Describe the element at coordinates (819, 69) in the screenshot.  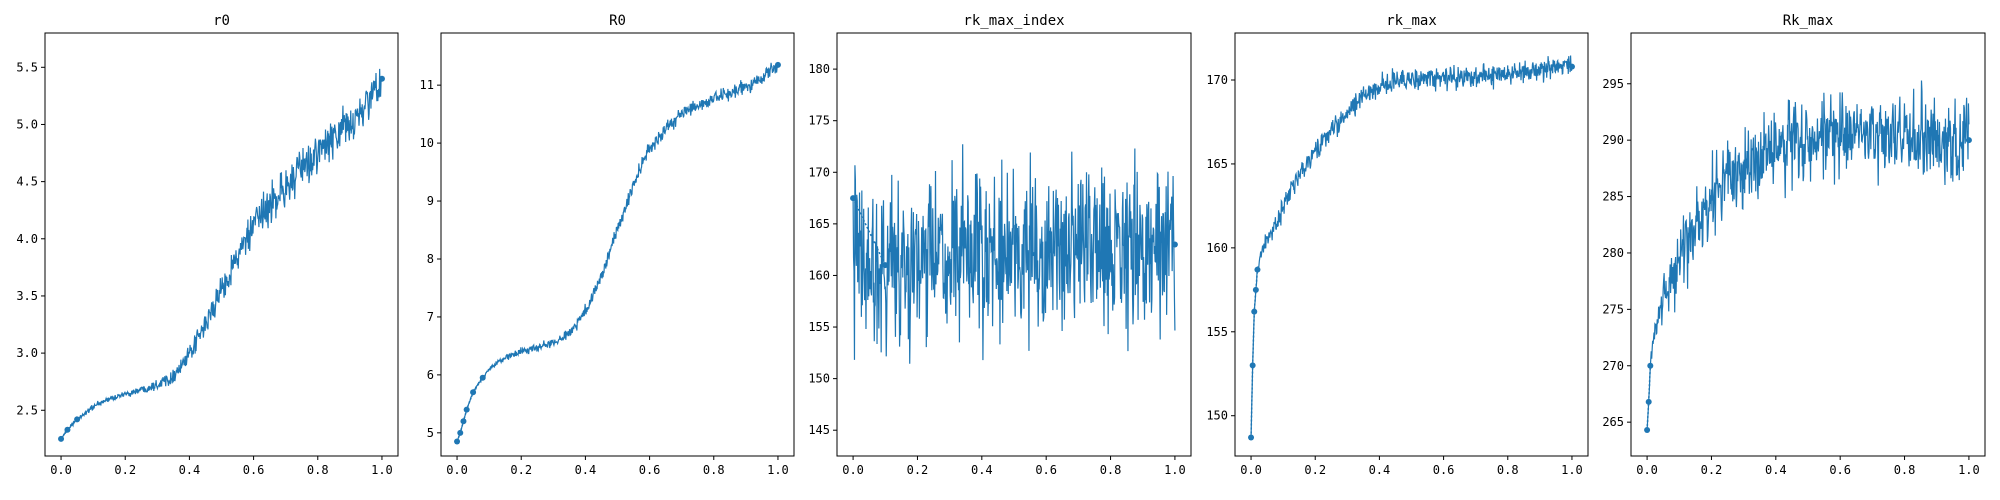
I see `y-tick-label: 180` at that location.